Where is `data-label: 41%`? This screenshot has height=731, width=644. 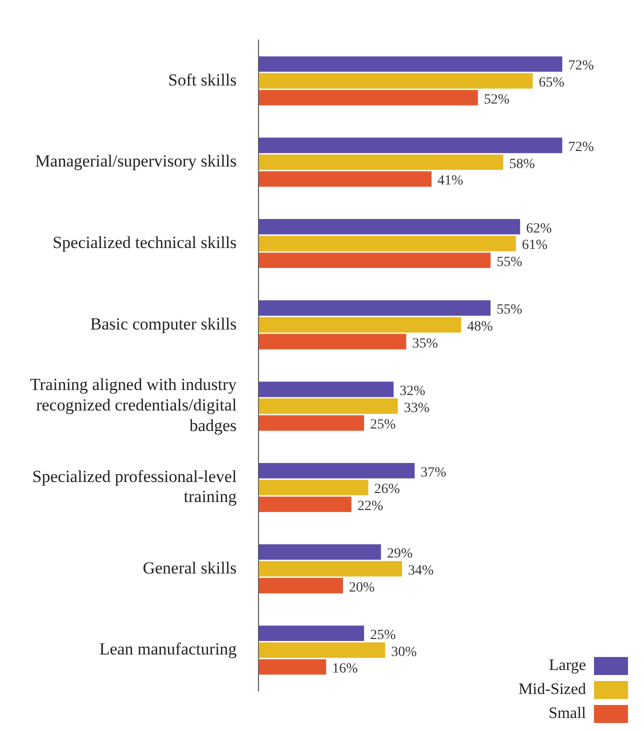 data-label: 41% is located at coordinates (451, 181).